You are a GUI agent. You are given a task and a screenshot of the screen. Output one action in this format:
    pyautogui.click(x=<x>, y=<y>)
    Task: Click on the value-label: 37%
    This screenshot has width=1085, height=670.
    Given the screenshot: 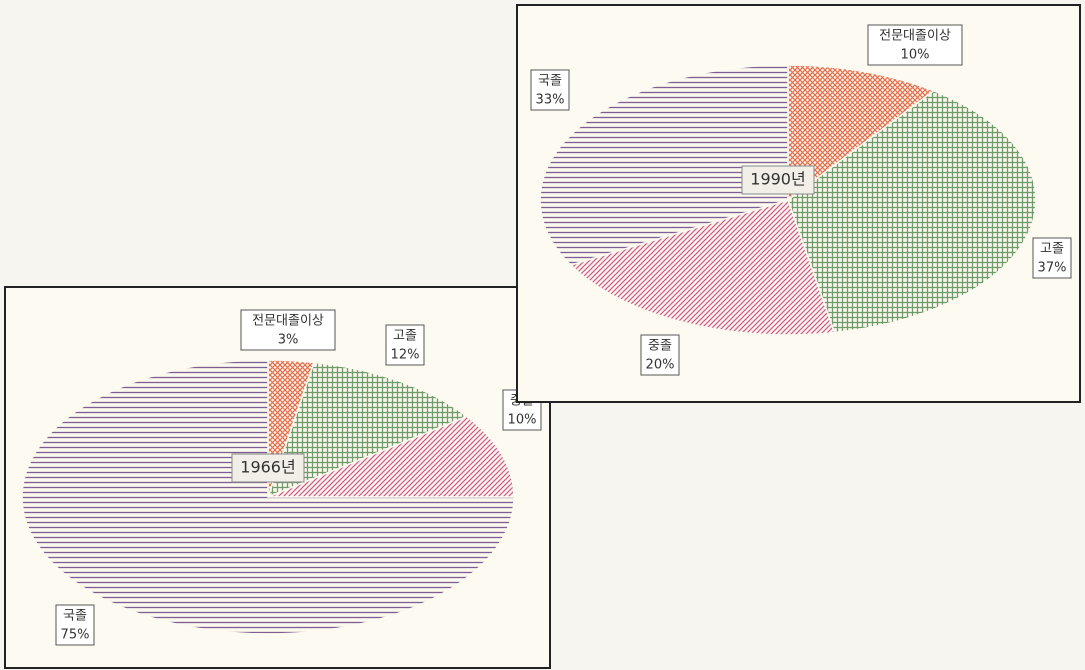 What is the action you would take?
    pyautogui.click(x=1052, y=268)
    